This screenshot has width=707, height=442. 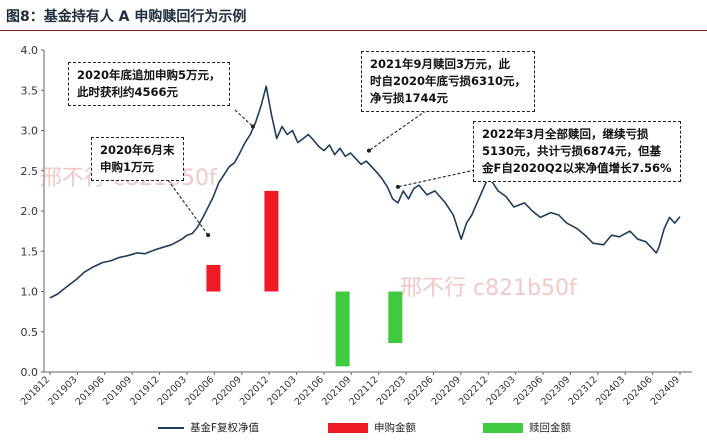 What do you see at coordinates (550, 428) in the screenshot?
I see `legend-label-redeem: 赎回金额` at bounding box center [550, 428].